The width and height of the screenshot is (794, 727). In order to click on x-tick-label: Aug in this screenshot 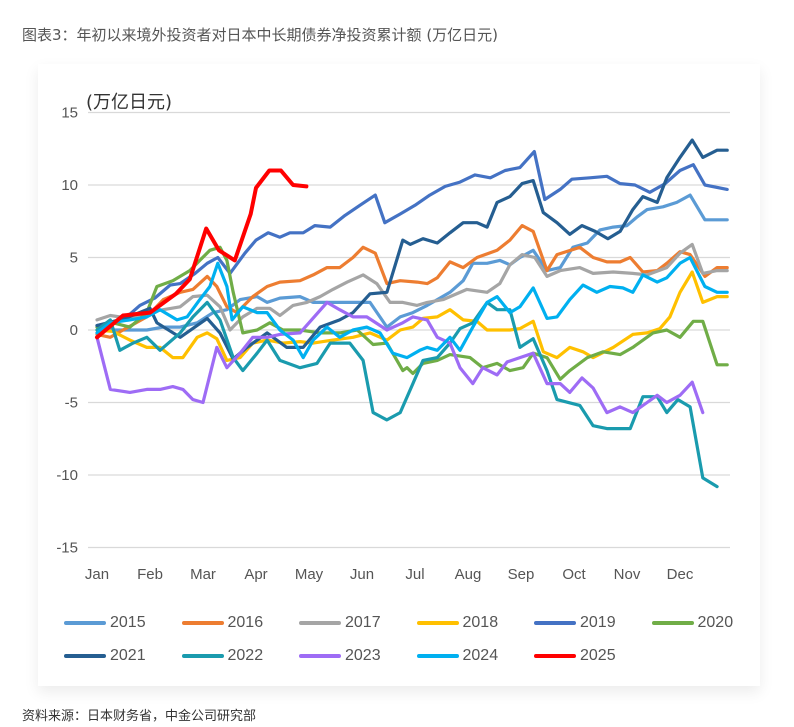, I will do `click(468, 574)`.